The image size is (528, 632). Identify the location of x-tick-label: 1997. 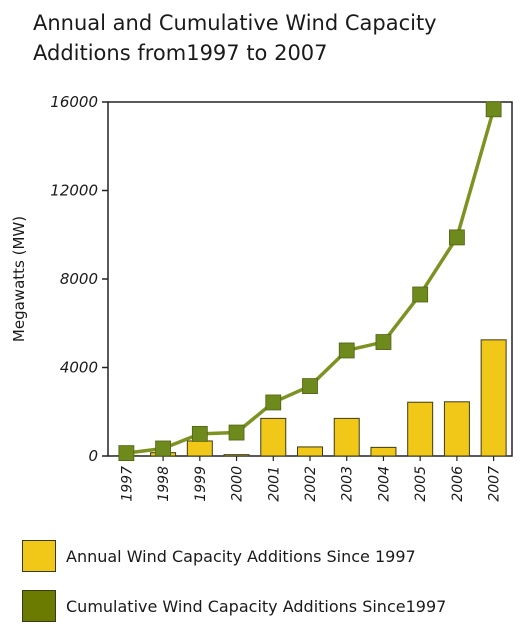
(127, 484).